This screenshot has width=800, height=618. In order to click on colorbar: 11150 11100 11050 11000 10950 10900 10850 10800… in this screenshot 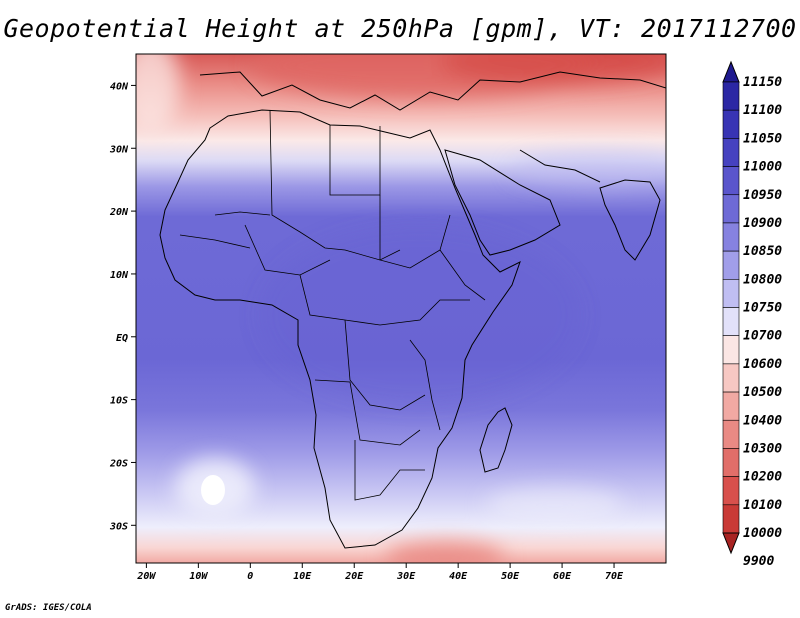, I will do `click(752, 314)`.